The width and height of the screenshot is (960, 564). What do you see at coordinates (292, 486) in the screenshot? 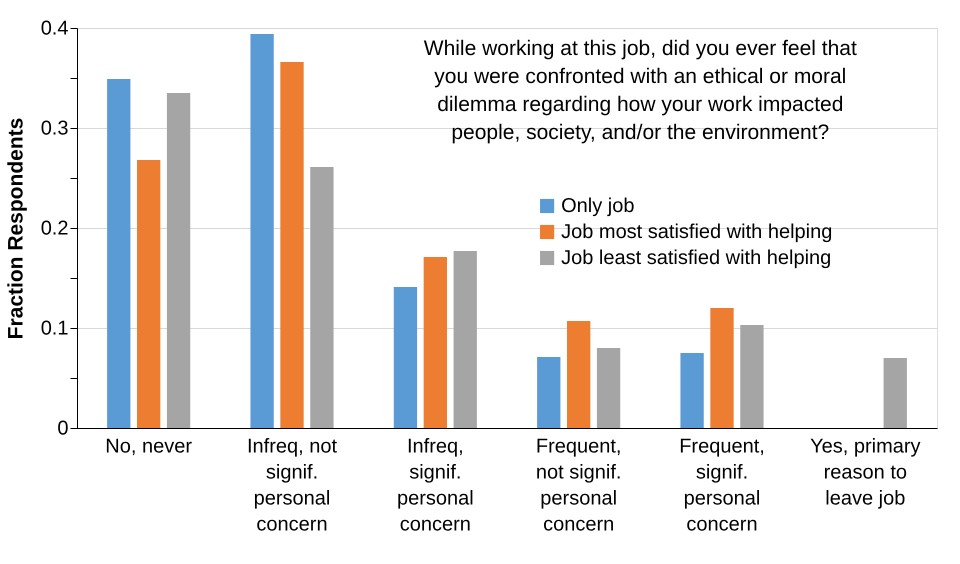
I see `x-tick-label: Infreq, not signif. personal concern` at bounding box center [292, 486].